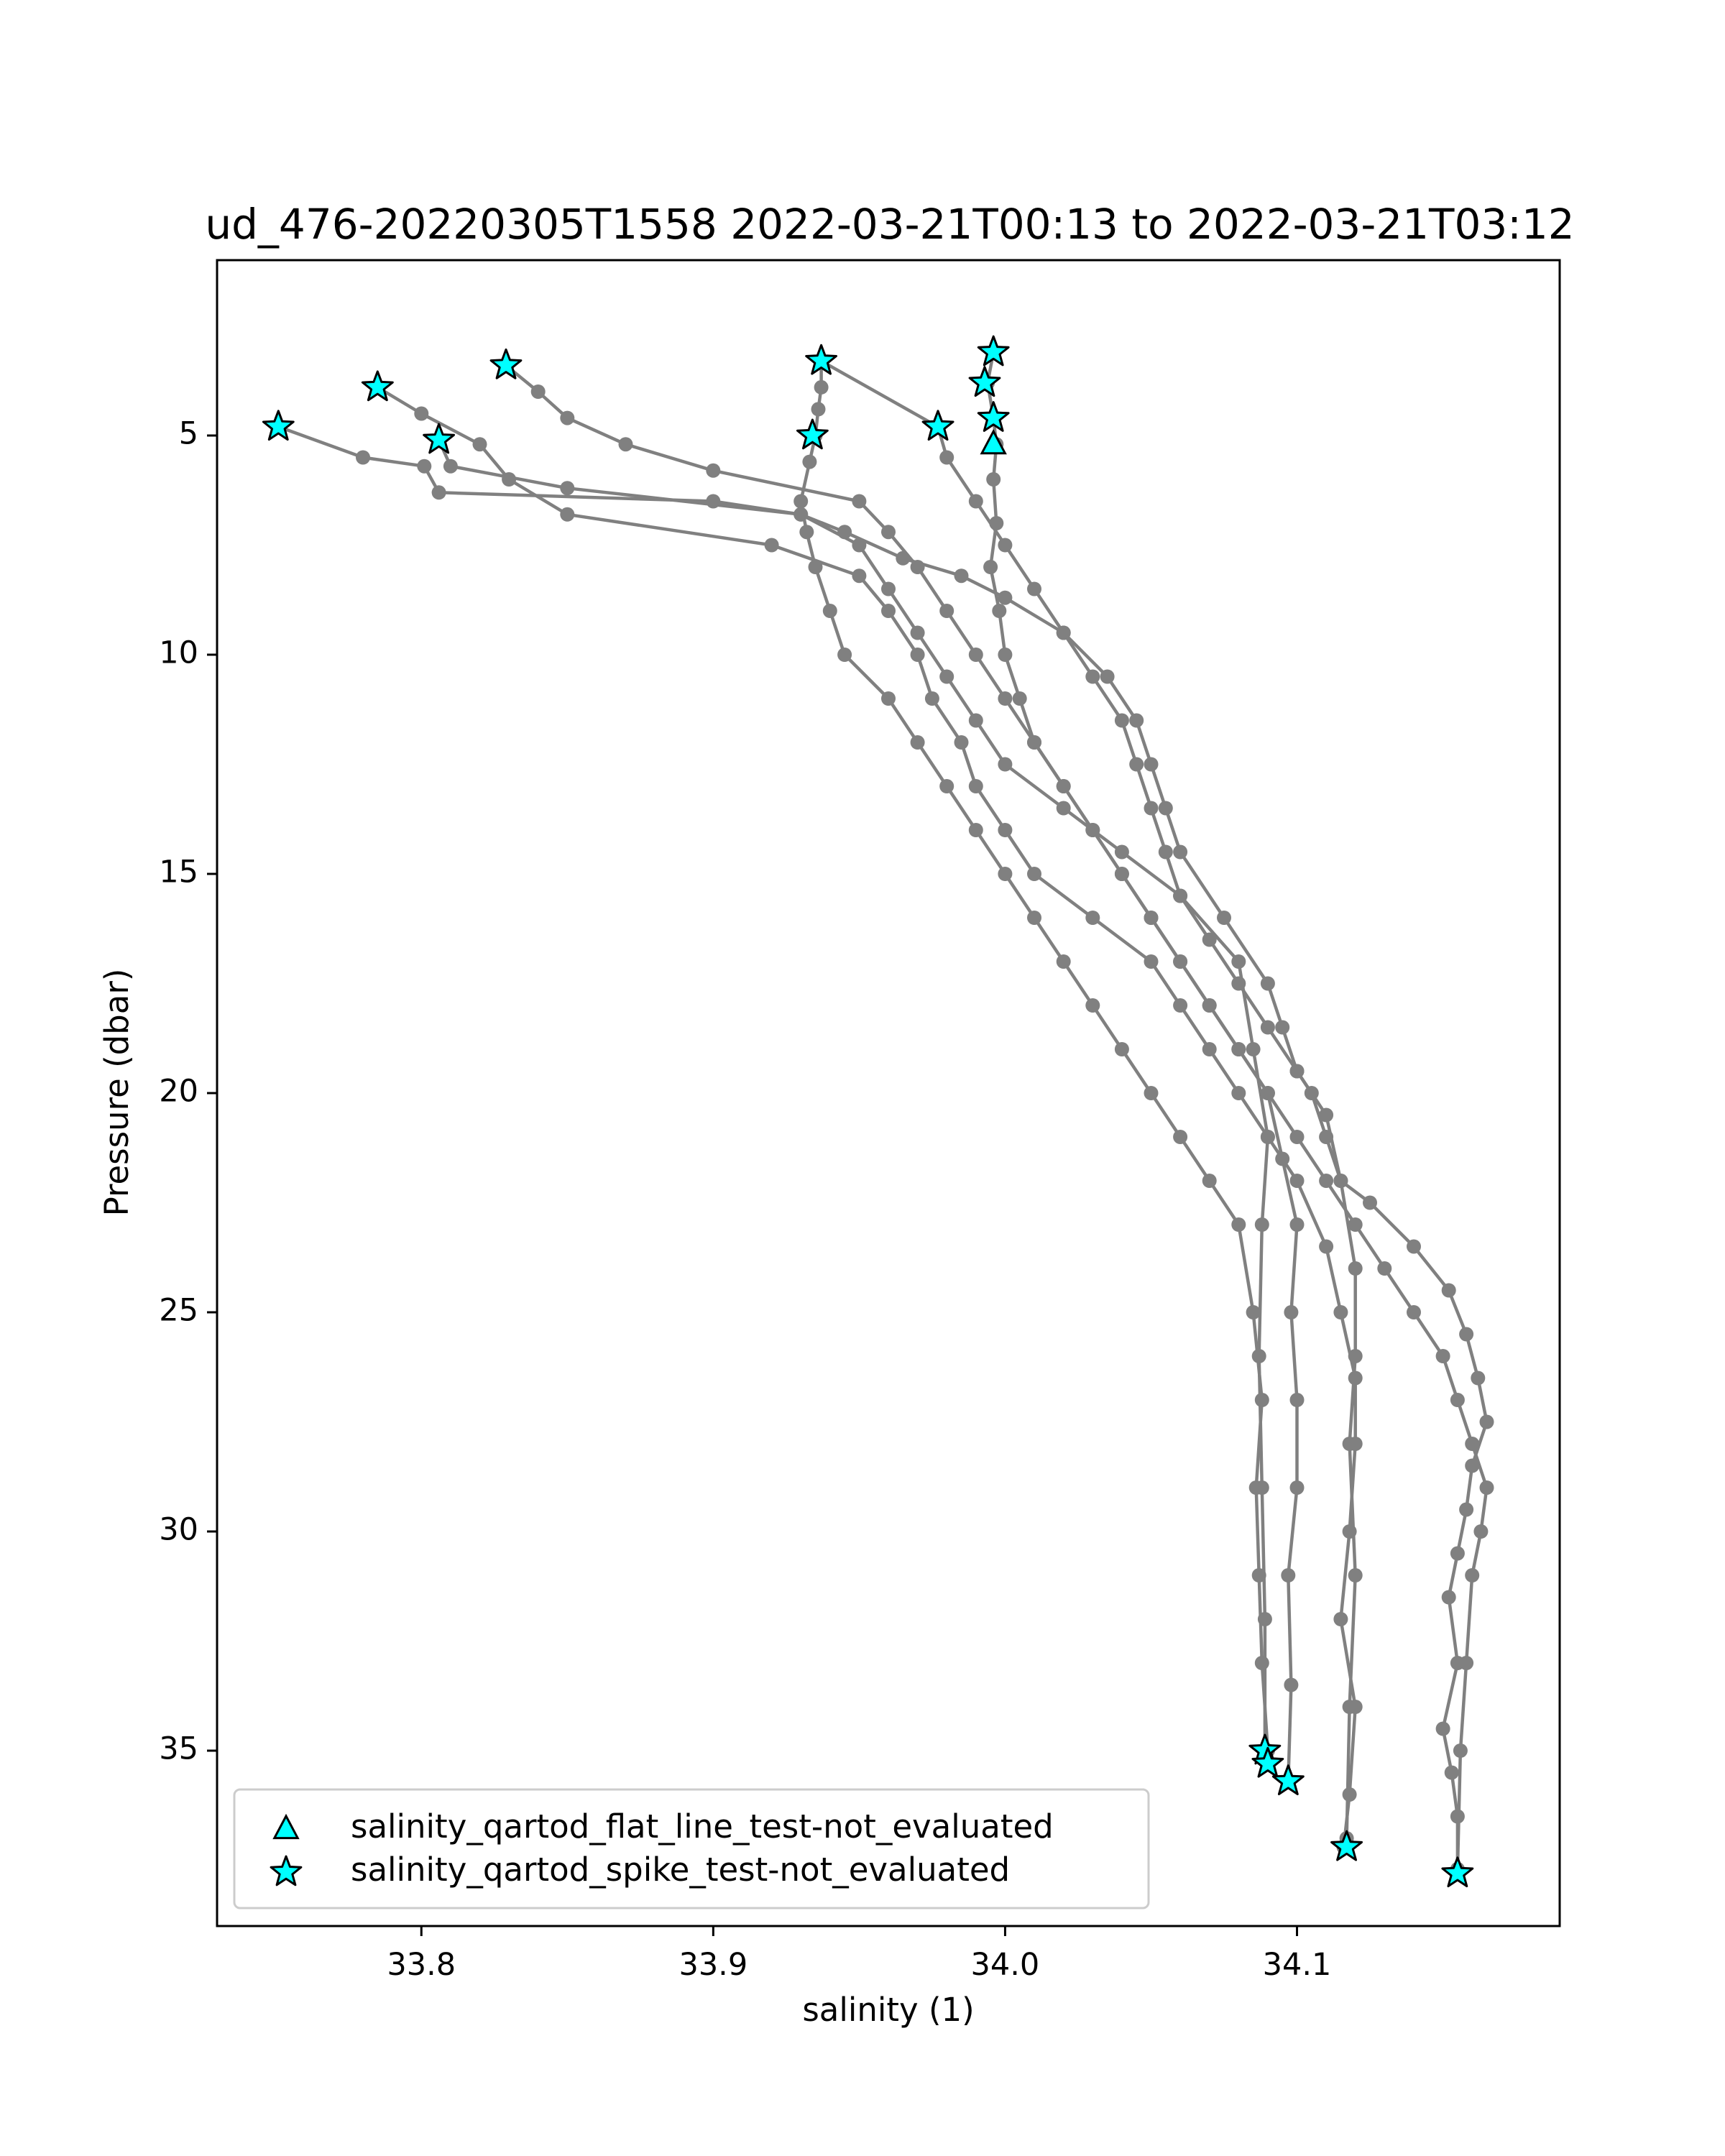  I want to click on legend-box, so click(691, 1848).